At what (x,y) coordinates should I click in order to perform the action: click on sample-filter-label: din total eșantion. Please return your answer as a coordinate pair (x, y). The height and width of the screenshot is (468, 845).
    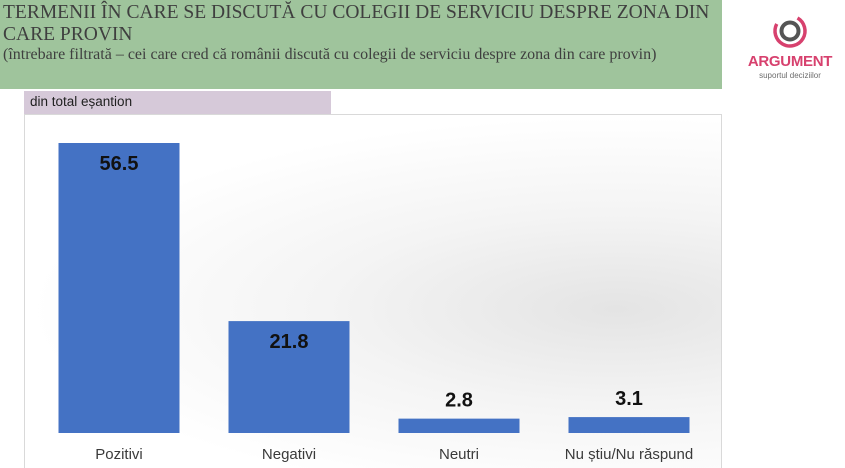
    Looking at the image, I should click on (177, 102).